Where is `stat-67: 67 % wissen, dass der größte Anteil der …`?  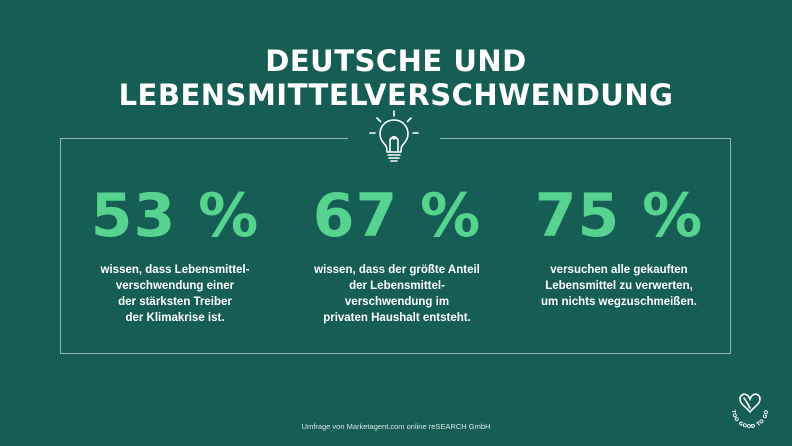
stat-67: 67 % wissen, dass der größte Anteil der … is located at coordinates (397, 253).